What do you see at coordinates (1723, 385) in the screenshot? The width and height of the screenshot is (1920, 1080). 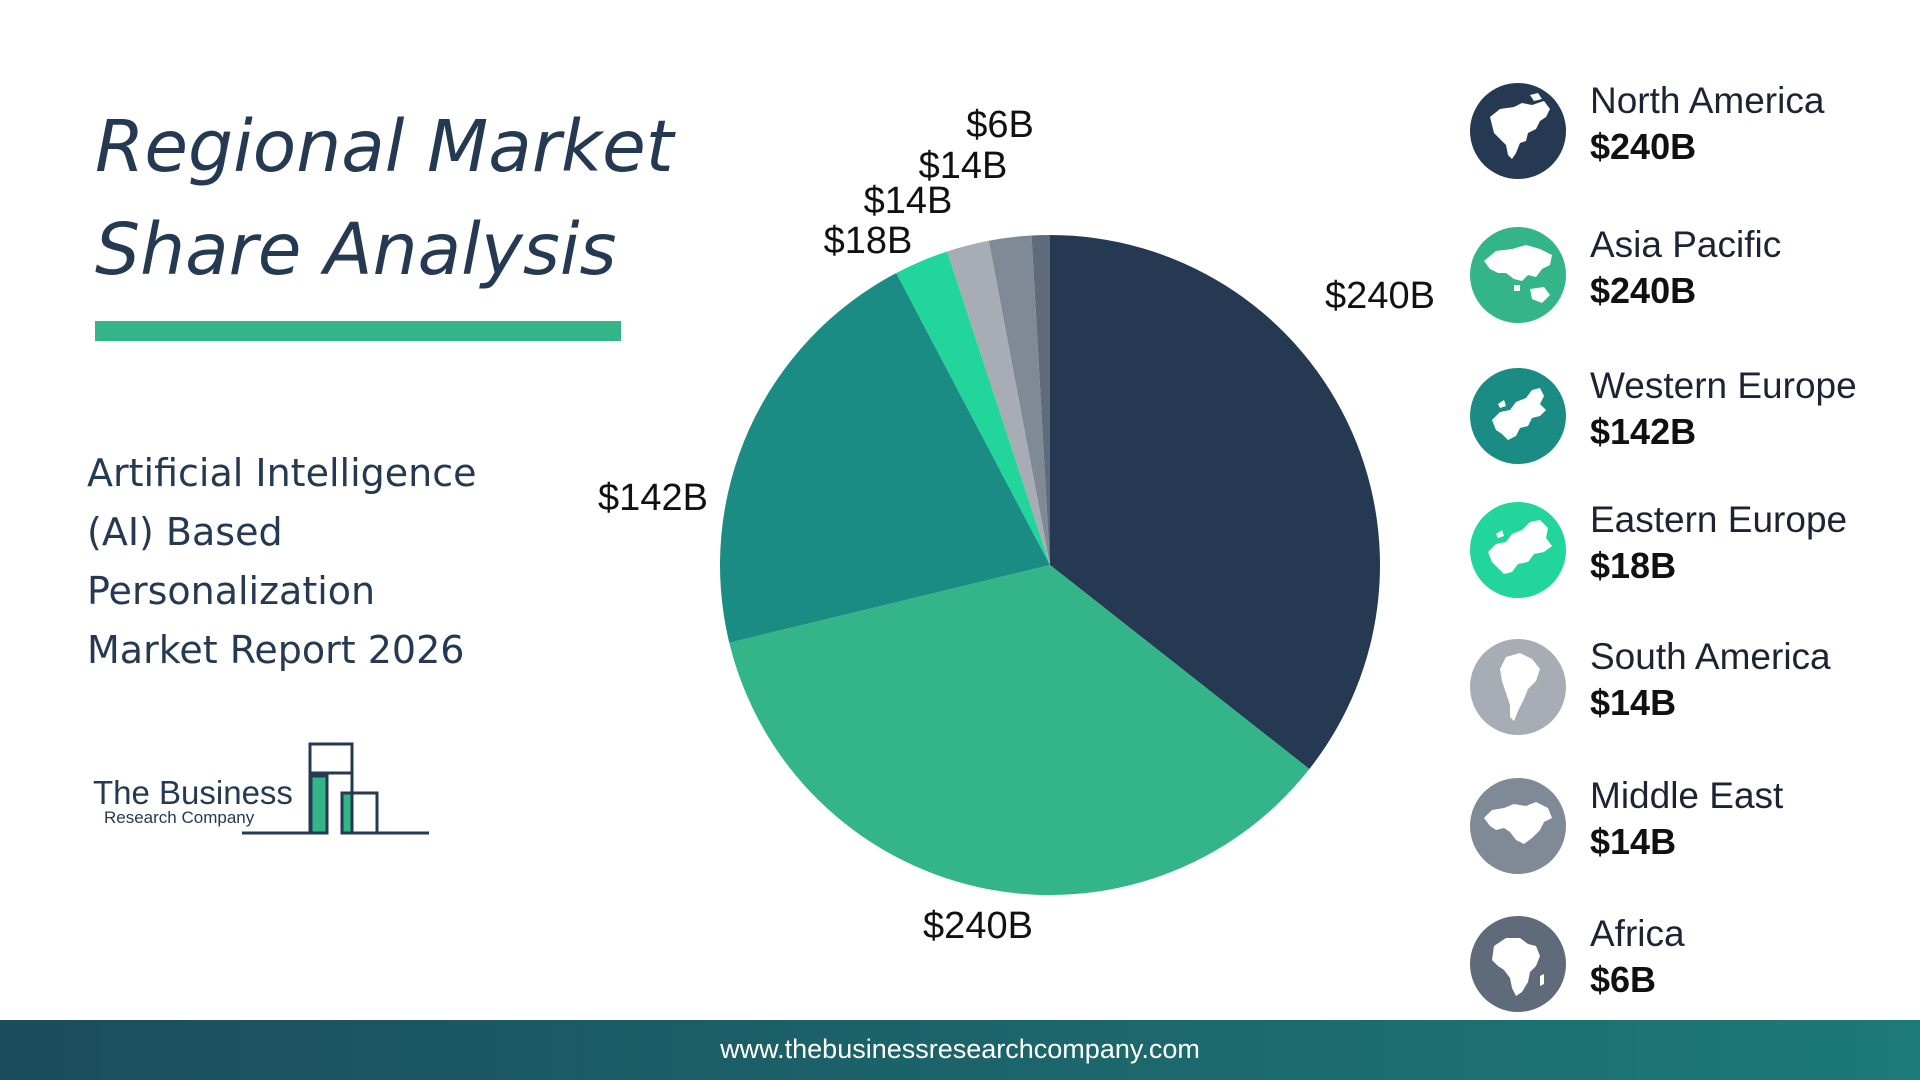 I see `legend-label: Western Europe` at bounding box center [1723, 385].